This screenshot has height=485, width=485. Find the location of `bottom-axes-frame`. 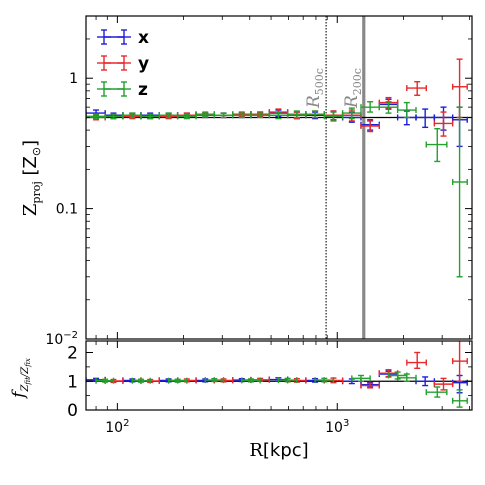

bottom-axes-frame is located at coordinates (279, 375).